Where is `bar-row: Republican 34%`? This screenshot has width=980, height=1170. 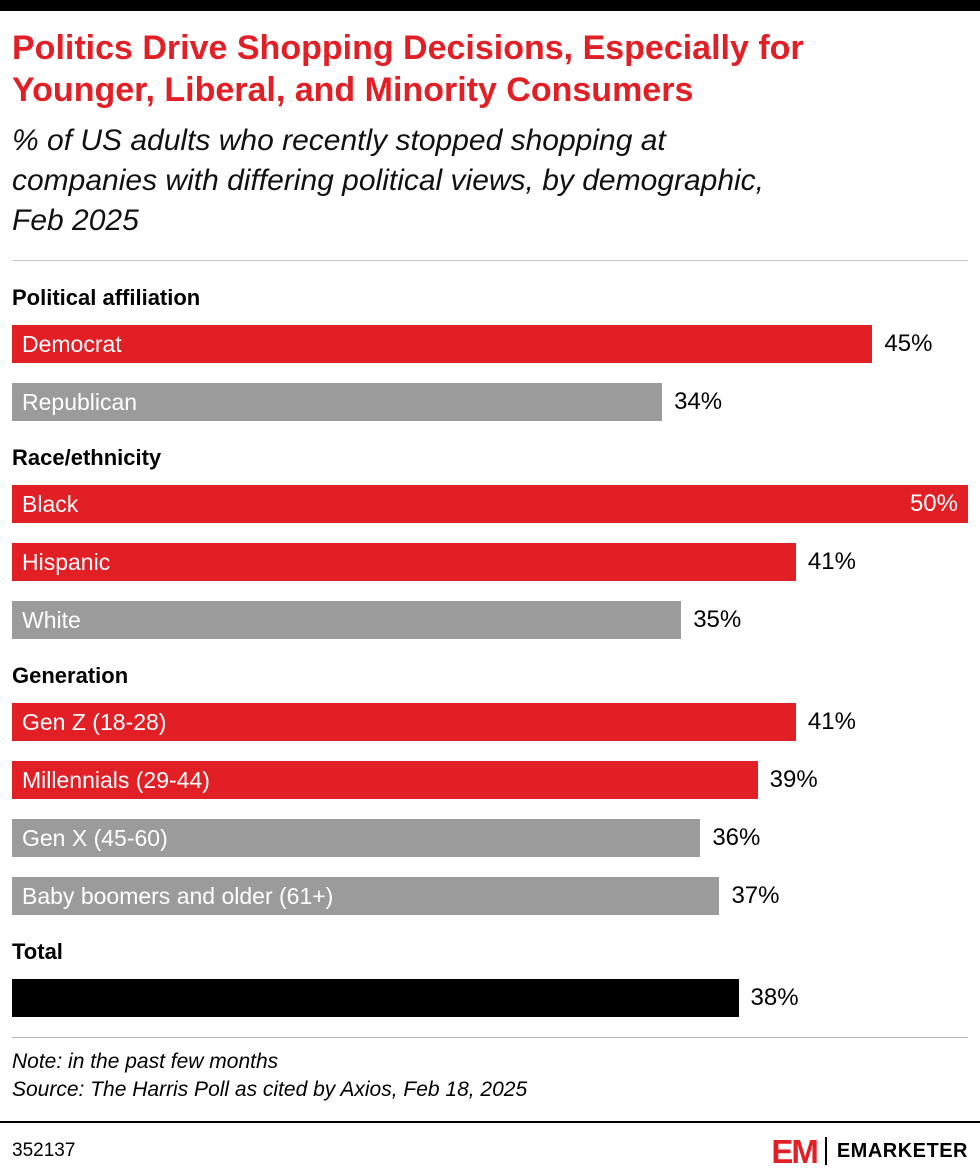 bar-row: Republican 34% is located at coordinates (490, 402).